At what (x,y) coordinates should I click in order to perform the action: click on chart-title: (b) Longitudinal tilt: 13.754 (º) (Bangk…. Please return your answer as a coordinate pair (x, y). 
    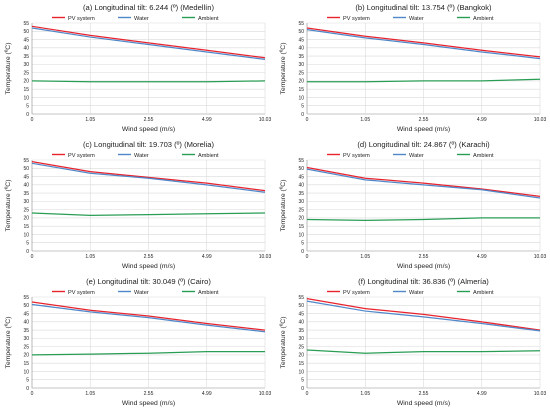
    Looking at the image, I should click on (423, 7).